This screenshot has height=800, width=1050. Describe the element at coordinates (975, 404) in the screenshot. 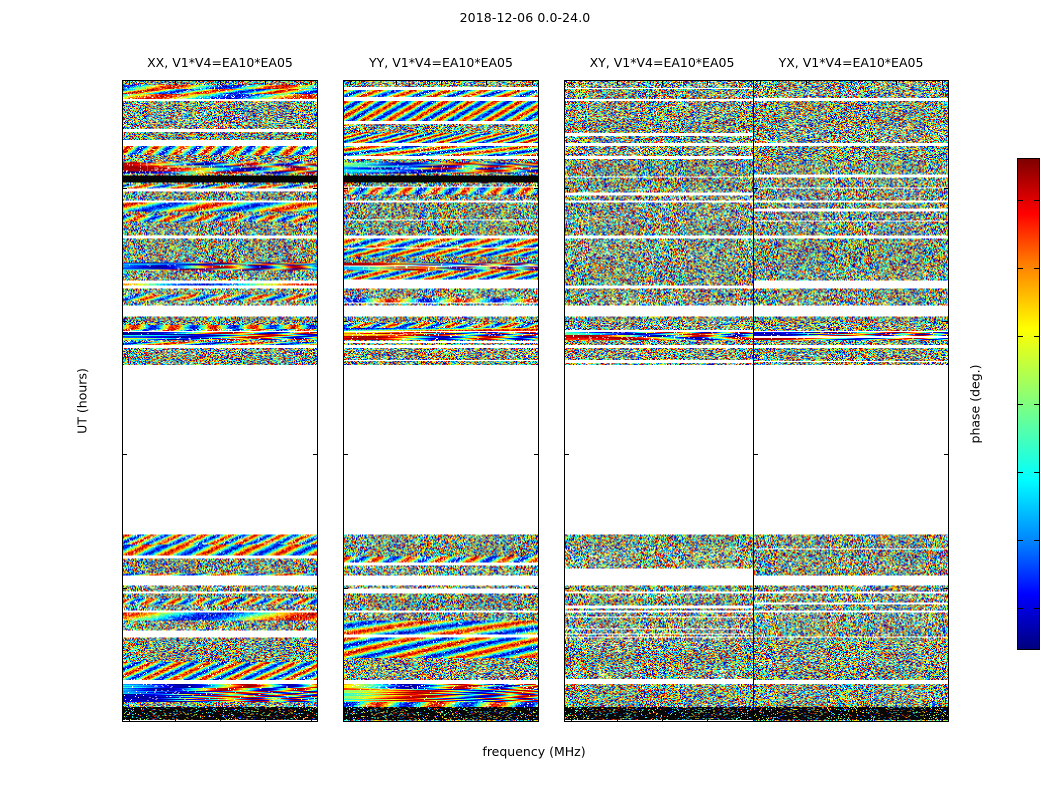

I see `colorbar-label: phase (deg.)` at that location.